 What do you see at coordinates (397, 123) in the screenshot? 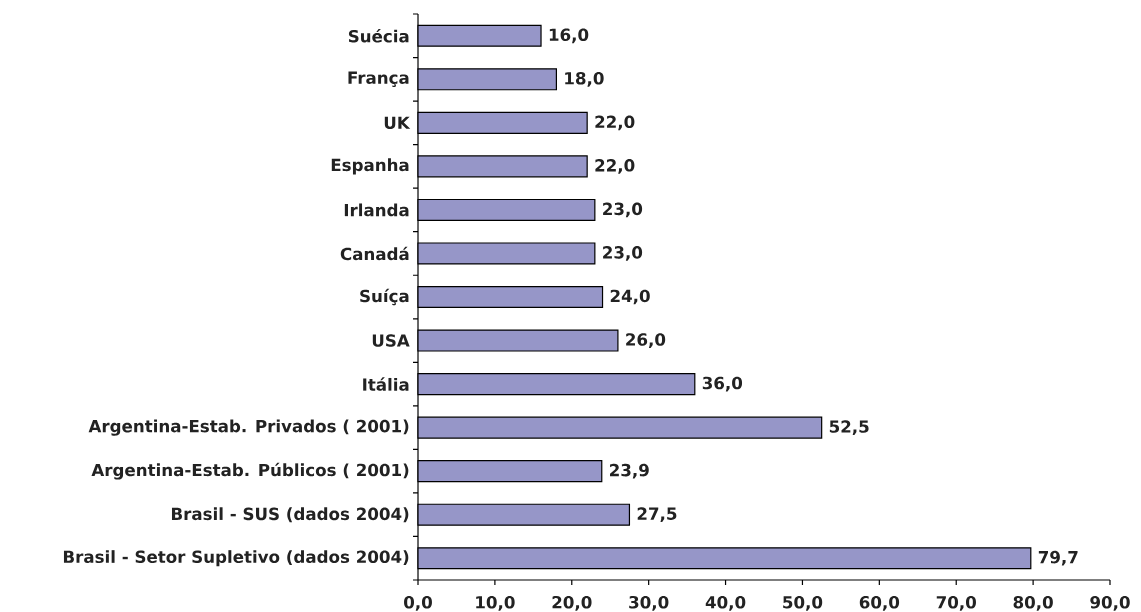
I see `y-tick-label: UK` at bounding box center [397, 123].